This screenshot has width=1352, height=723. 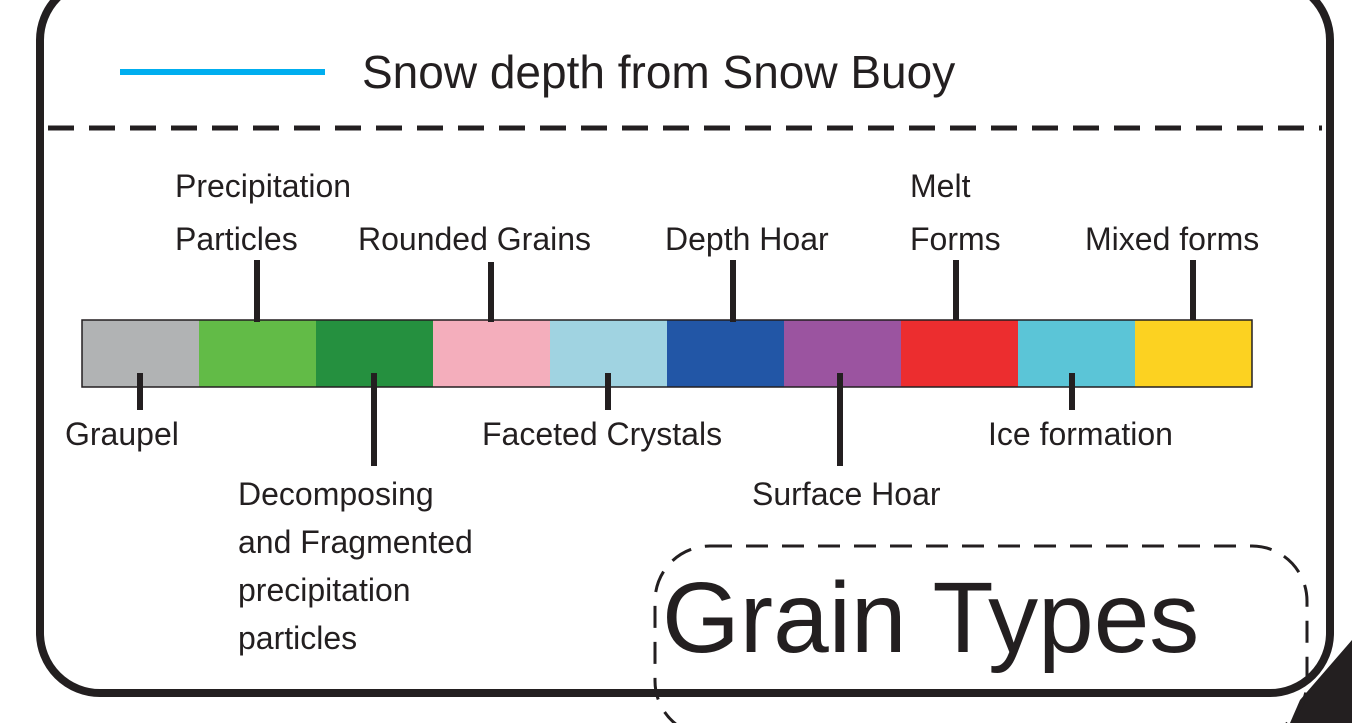 I want to click on grain-label: Faceted Crystals, so click(x=602, y=434).